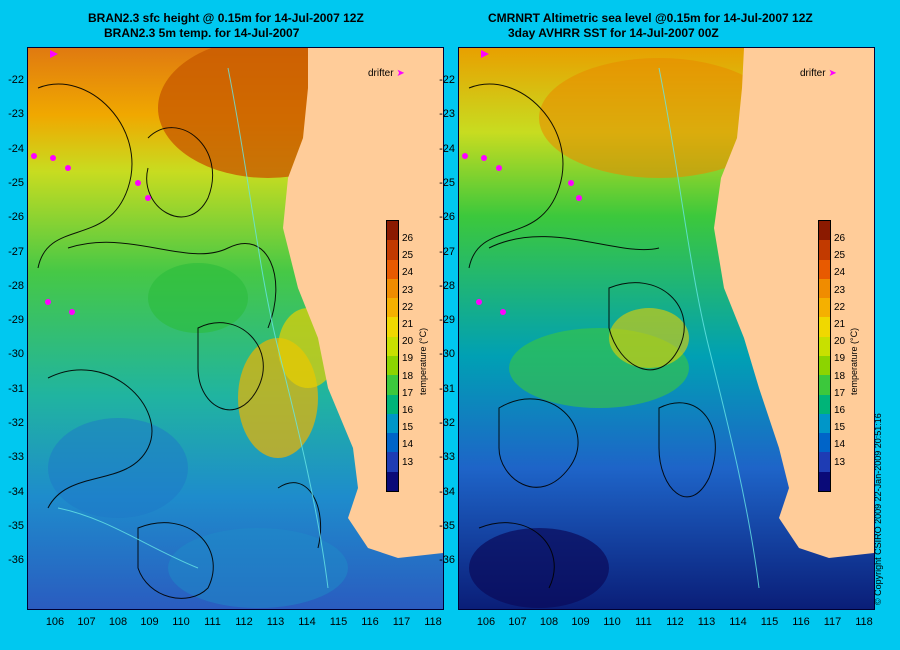 This screenshot has height=650, width=900. What do you see at coordinates (447, 320) in the screenshot?
I see `latitude-tick: -29` at bounding box center [447, 320].